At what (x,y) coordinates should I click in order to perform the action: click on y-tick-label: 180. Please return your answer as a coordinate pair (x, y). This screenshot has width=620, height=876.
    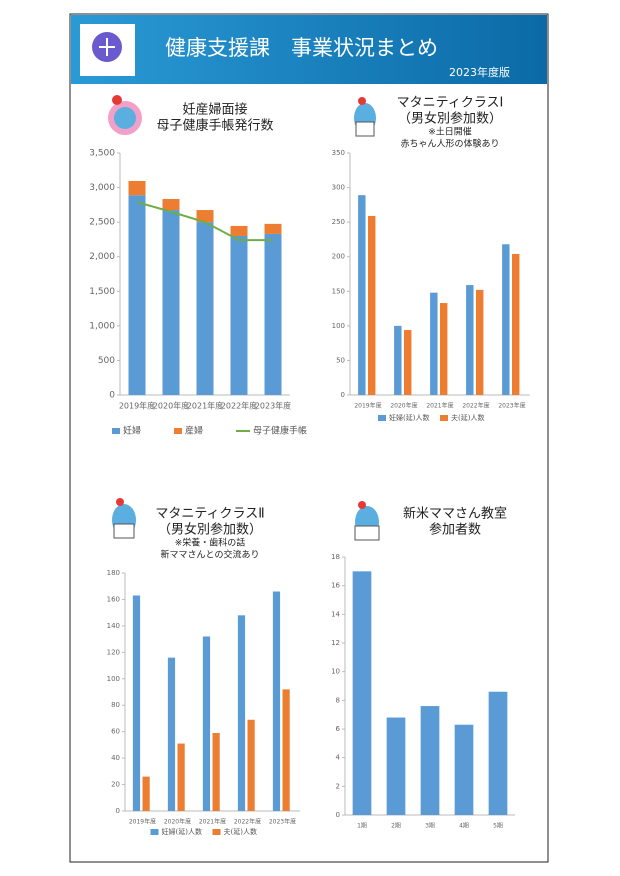
    Looking at the image, I should click on (113, 573).